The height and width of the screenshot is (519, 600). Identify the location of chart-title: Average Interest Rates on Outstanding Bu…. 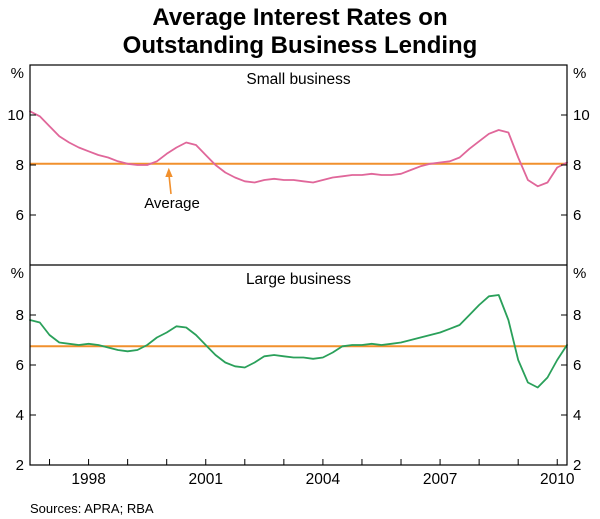
(300, 32).